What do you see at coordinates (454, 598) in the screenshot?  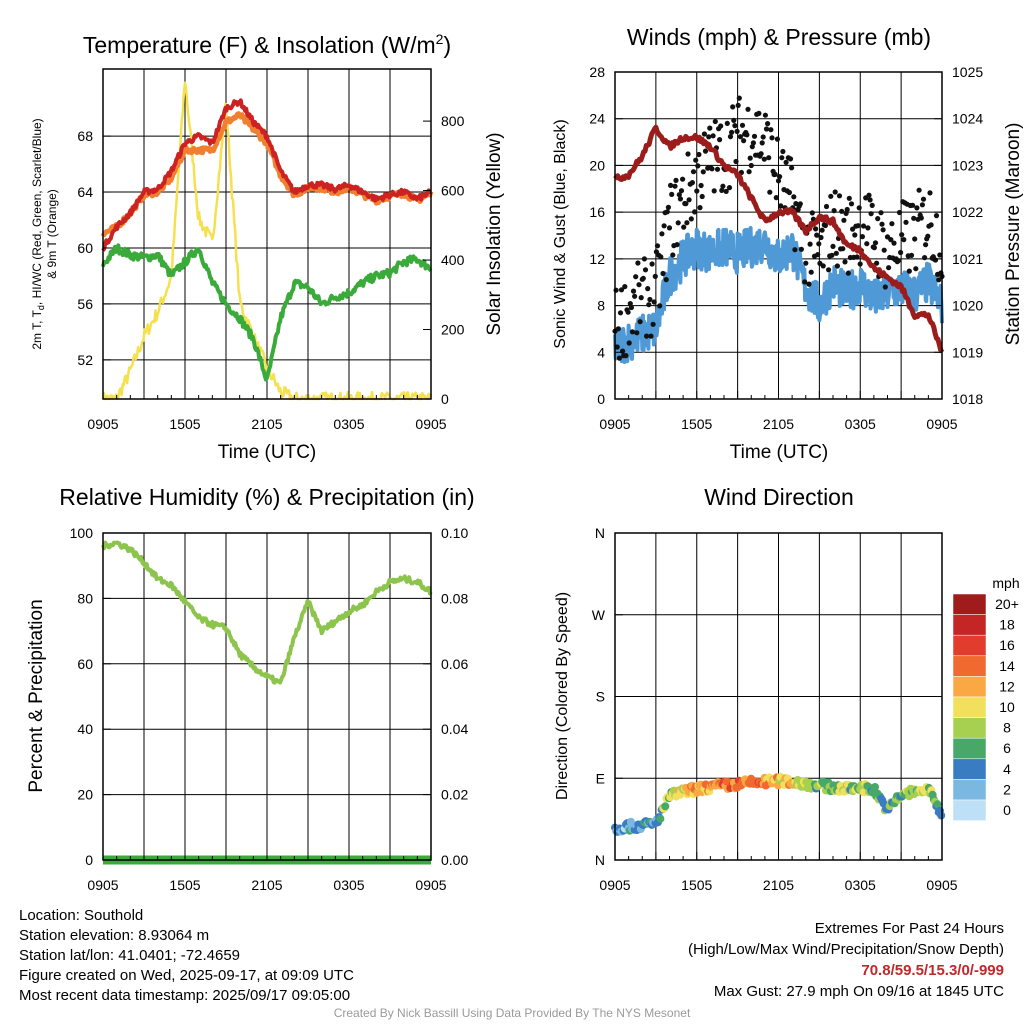 I see `humidity-y2-tick-label: 0.08` at bounding box center [454, 598].